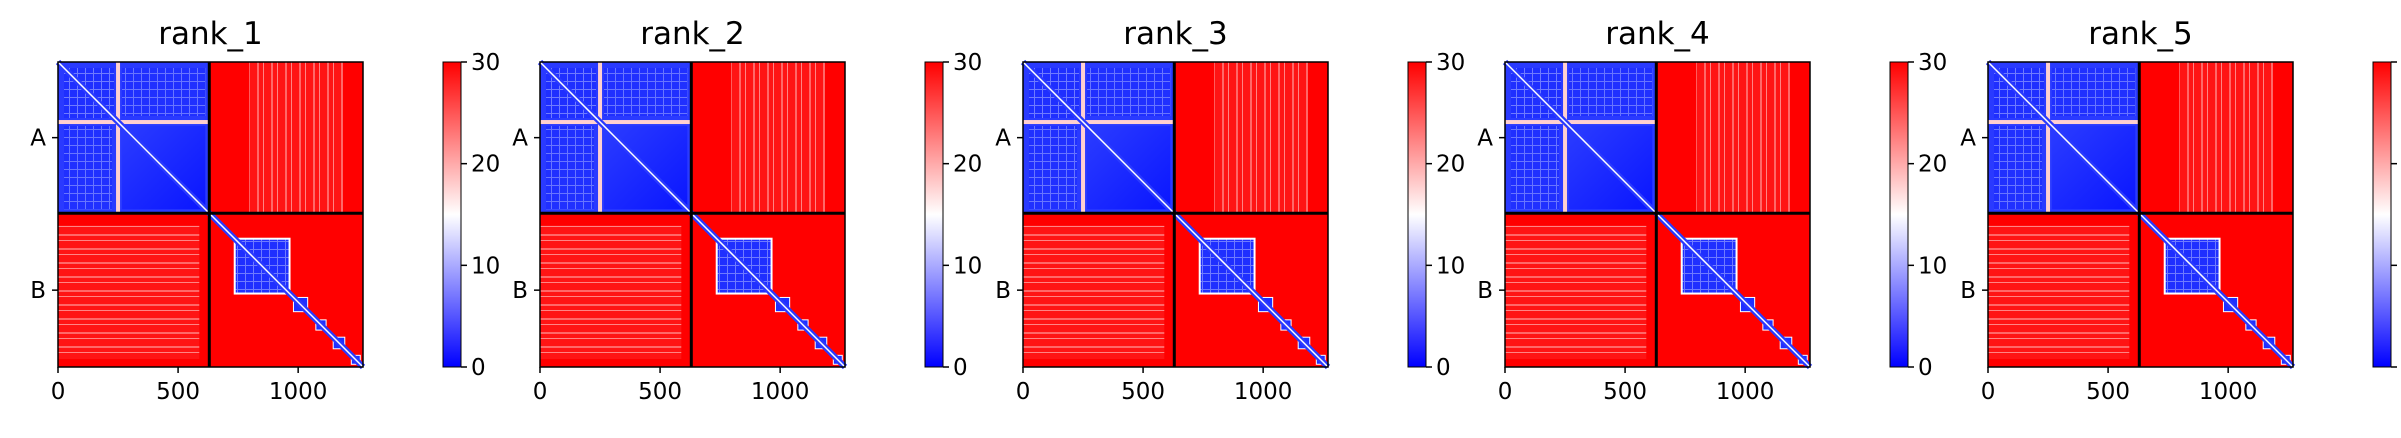 The image size is (2401, 438). What do you see at coordinates (1175, 34) in the screenshot?
I see `panel-title: rank_3` at bounding box center [1175, 34].